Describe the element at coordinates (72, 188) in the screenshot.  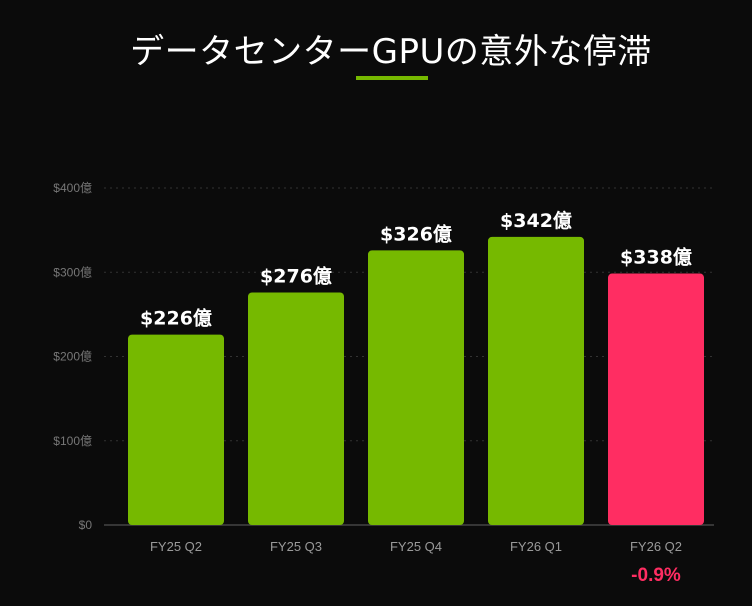
I see `y-tick-label: $400億` at that location.